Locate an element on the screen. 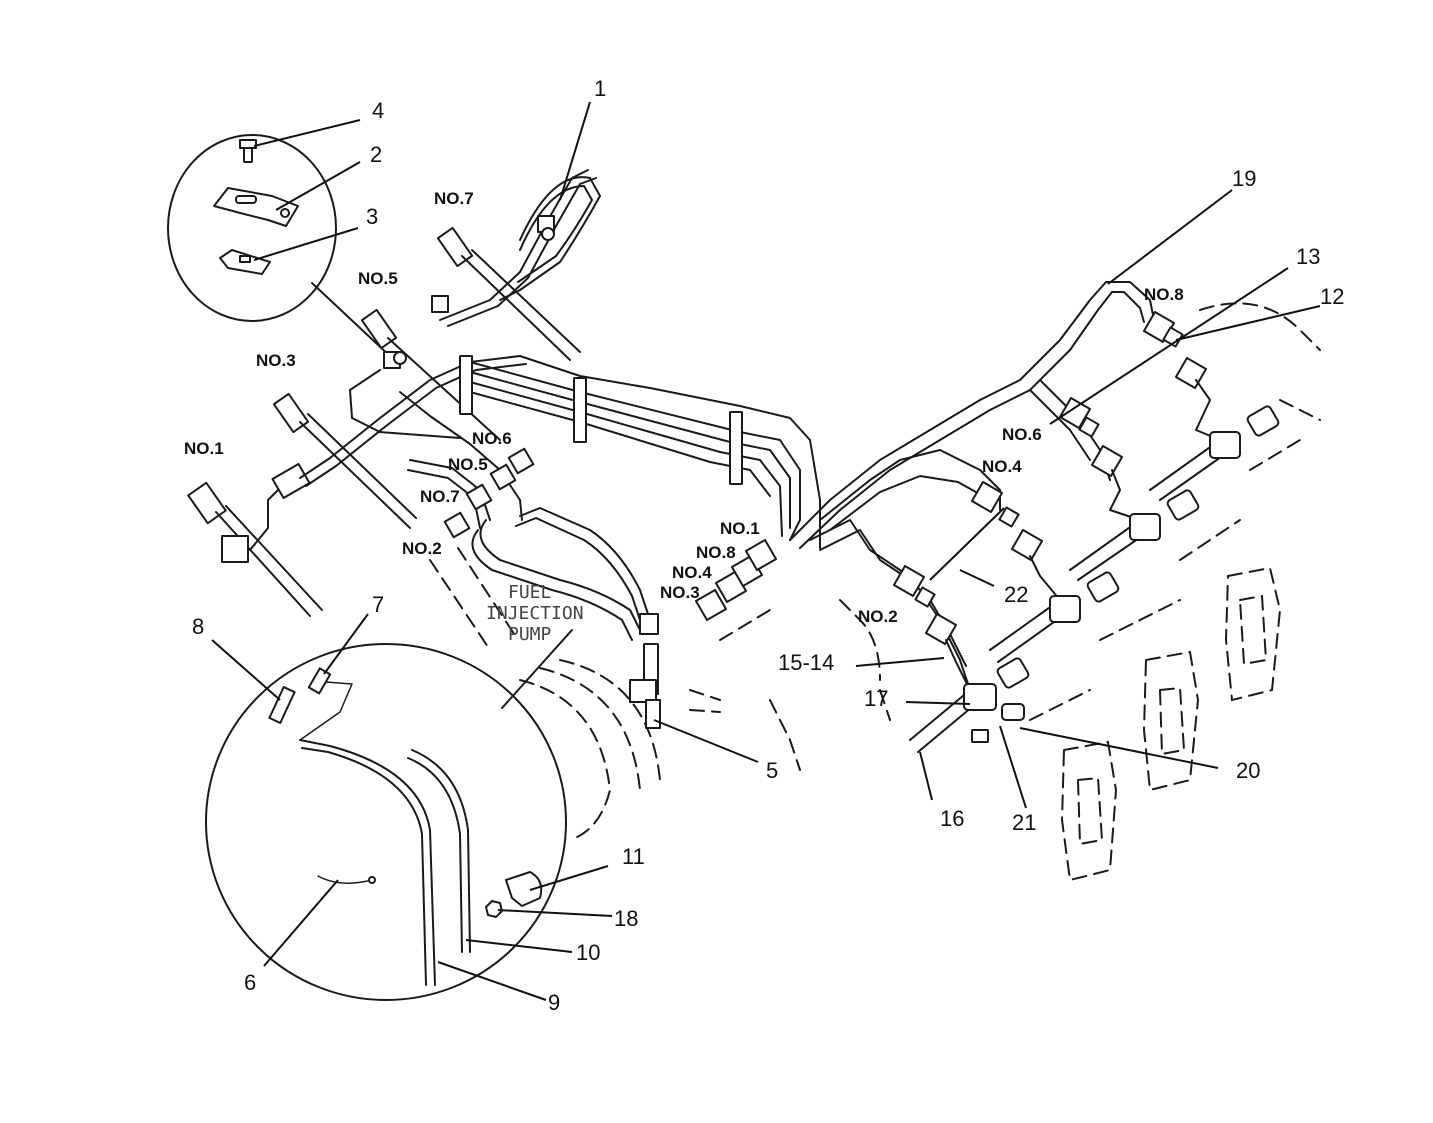 The image size is (1433, 1123). callout-21: 21 is located at coordinates (1024, 822).